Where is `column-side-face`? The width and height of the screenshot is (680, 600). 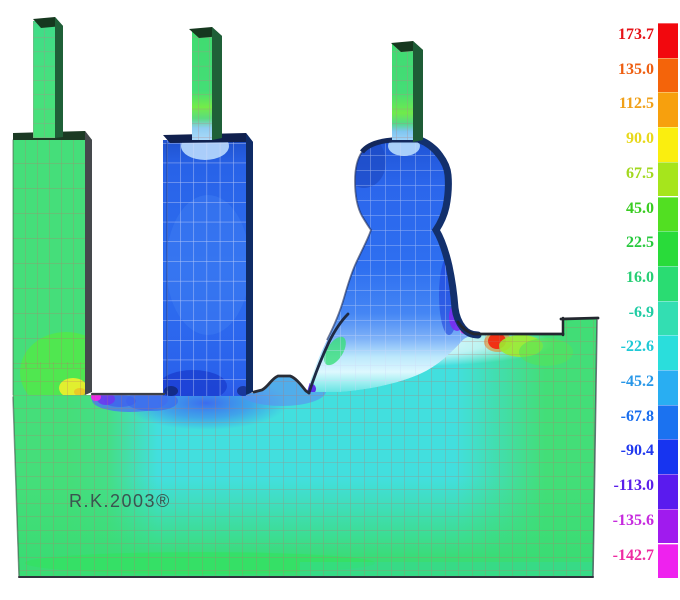 column-side-face is located at coordinates (249, 264).